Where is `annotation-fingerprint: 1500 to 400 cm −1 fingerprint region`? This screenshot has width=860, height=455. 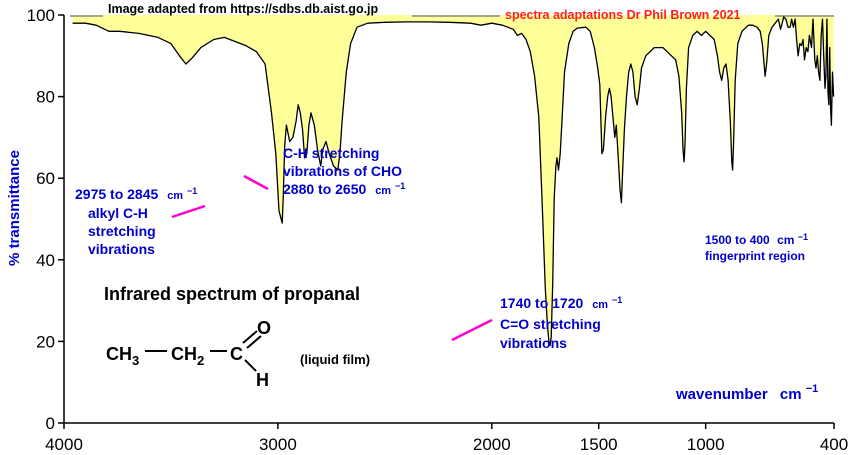 annotation-fingerprint: 1500 to 400 cm −1 fingerprint region is located at coordinates (756, 247).